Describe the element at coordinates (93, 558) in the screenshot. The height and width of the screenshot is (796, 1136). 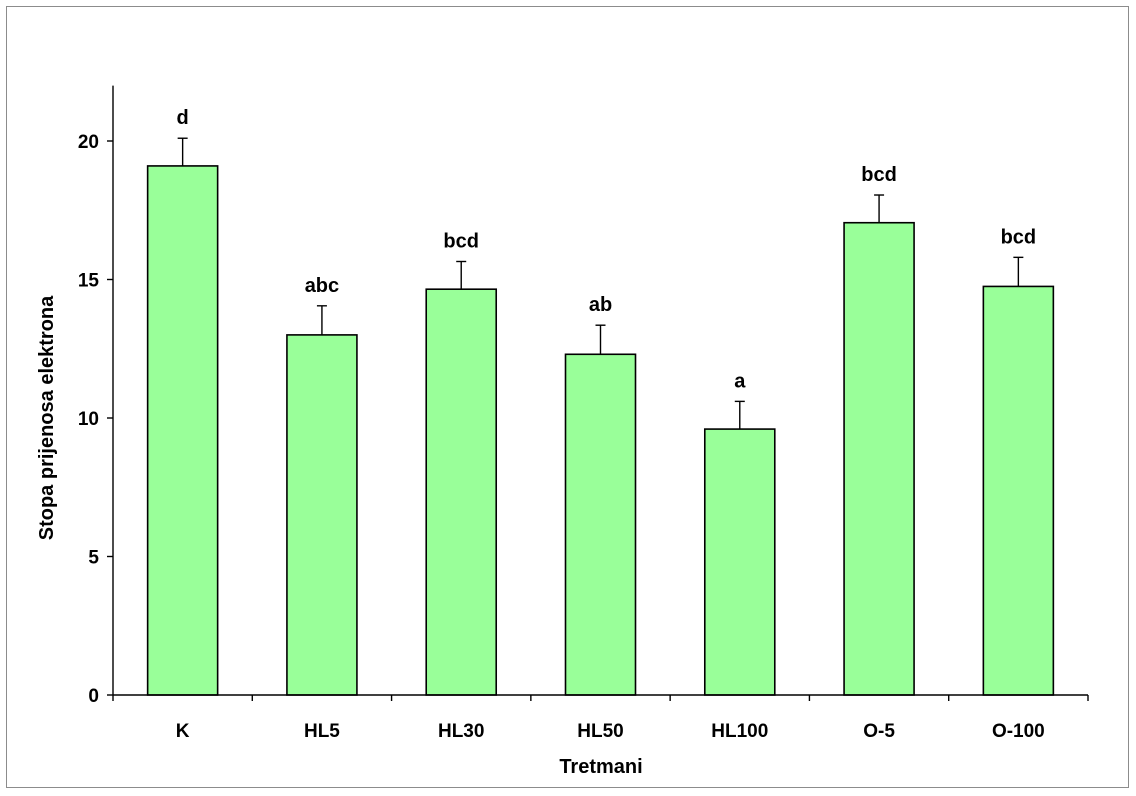
I see `y-tick-label-5: 5` at that location.